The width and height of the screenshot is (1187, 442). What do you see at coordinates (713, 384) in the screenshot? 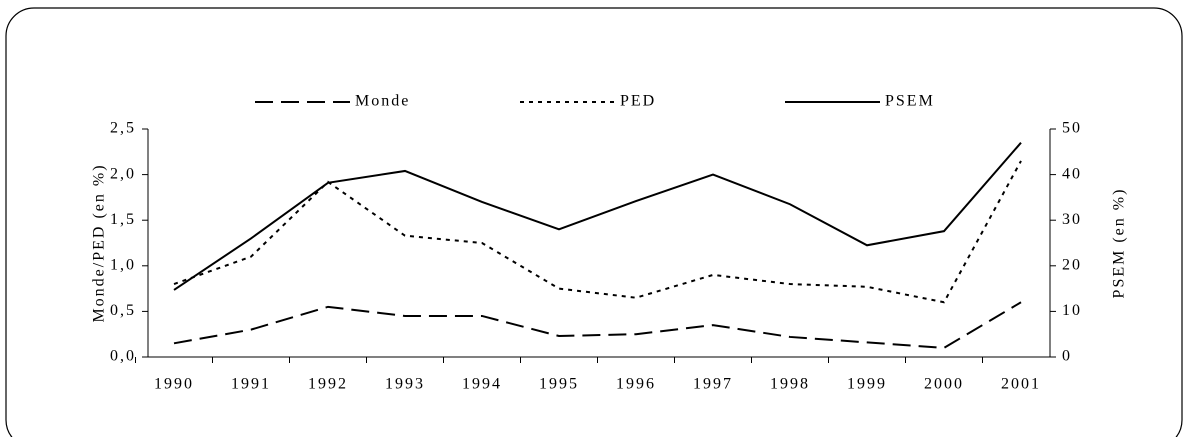
I see `x-tick-label: 1997` at bounding box center [713, 384].